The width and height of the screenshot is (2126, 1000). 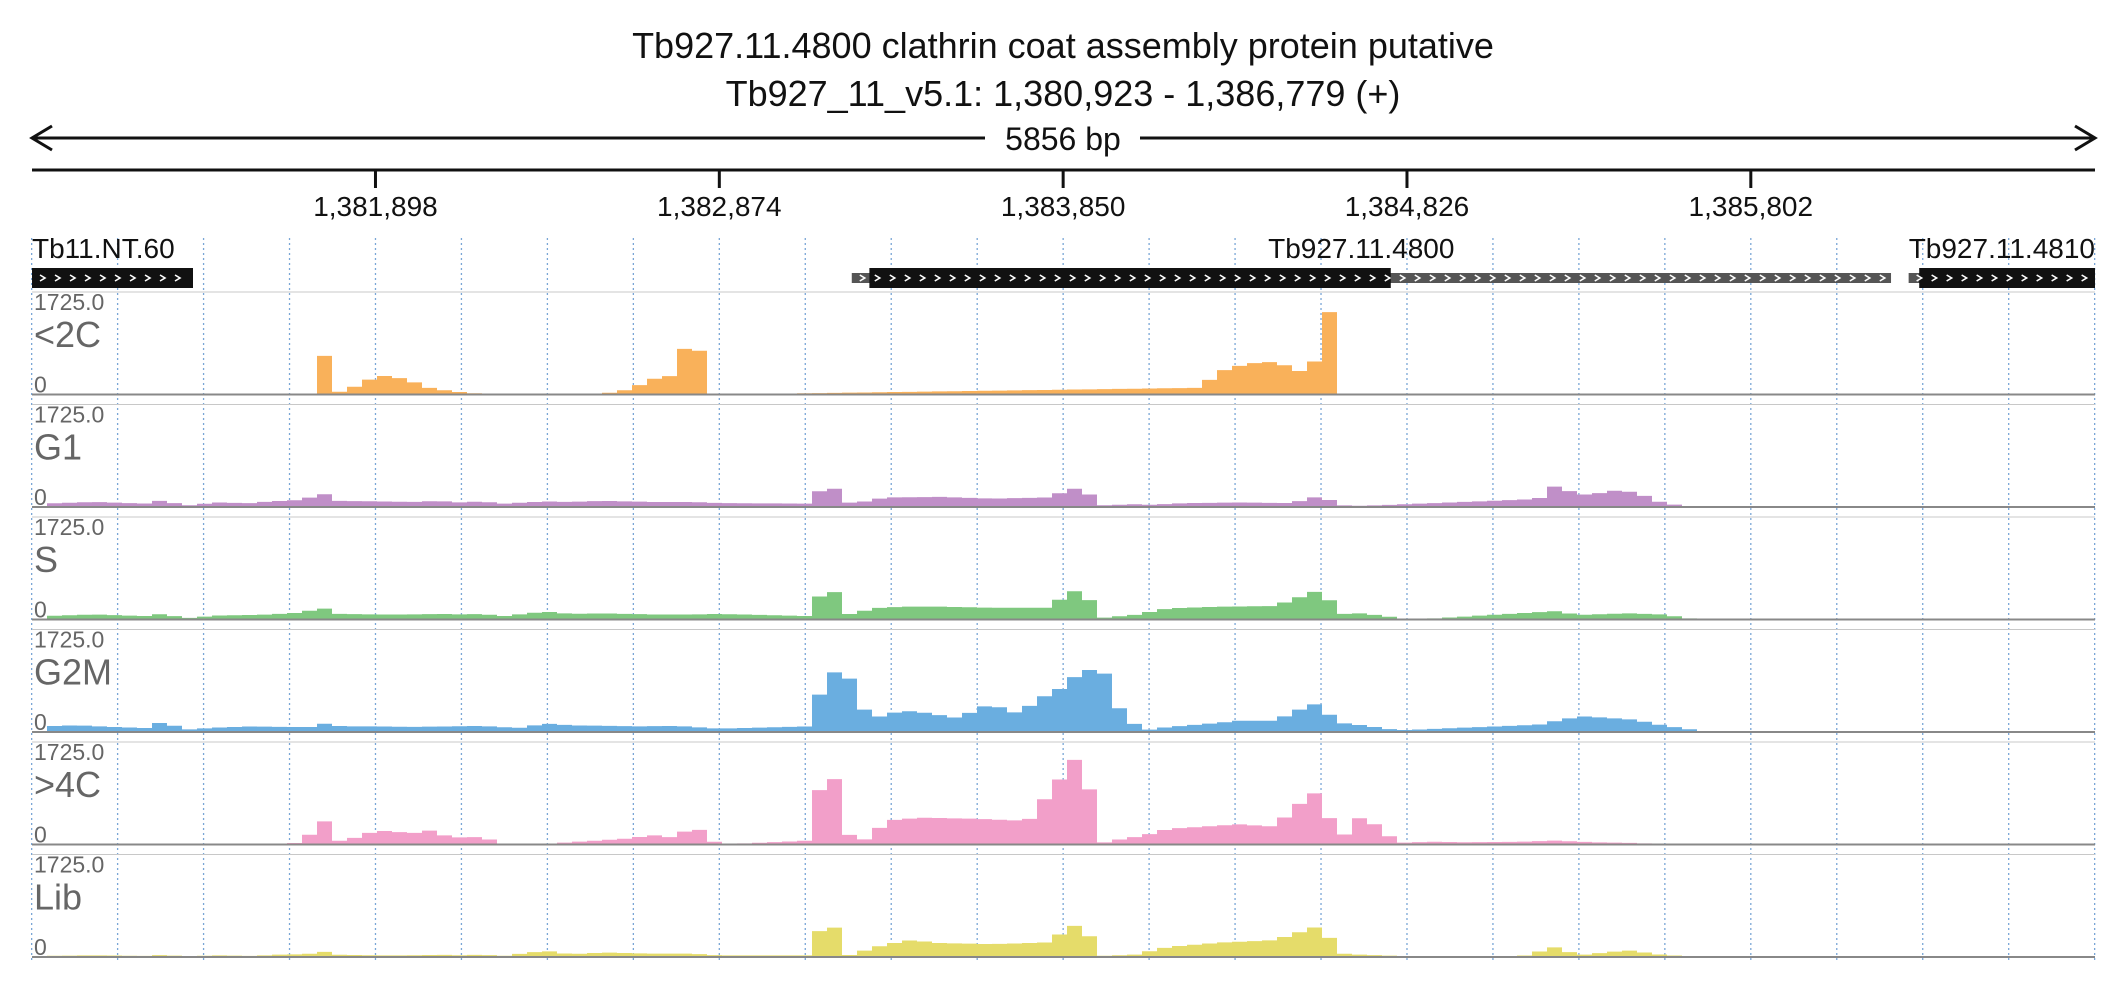 What do you see at coordinates (103, 248) in the screenshot?
I see `gene-label: Tb11.NT.60` at bounding box center [103, 248].